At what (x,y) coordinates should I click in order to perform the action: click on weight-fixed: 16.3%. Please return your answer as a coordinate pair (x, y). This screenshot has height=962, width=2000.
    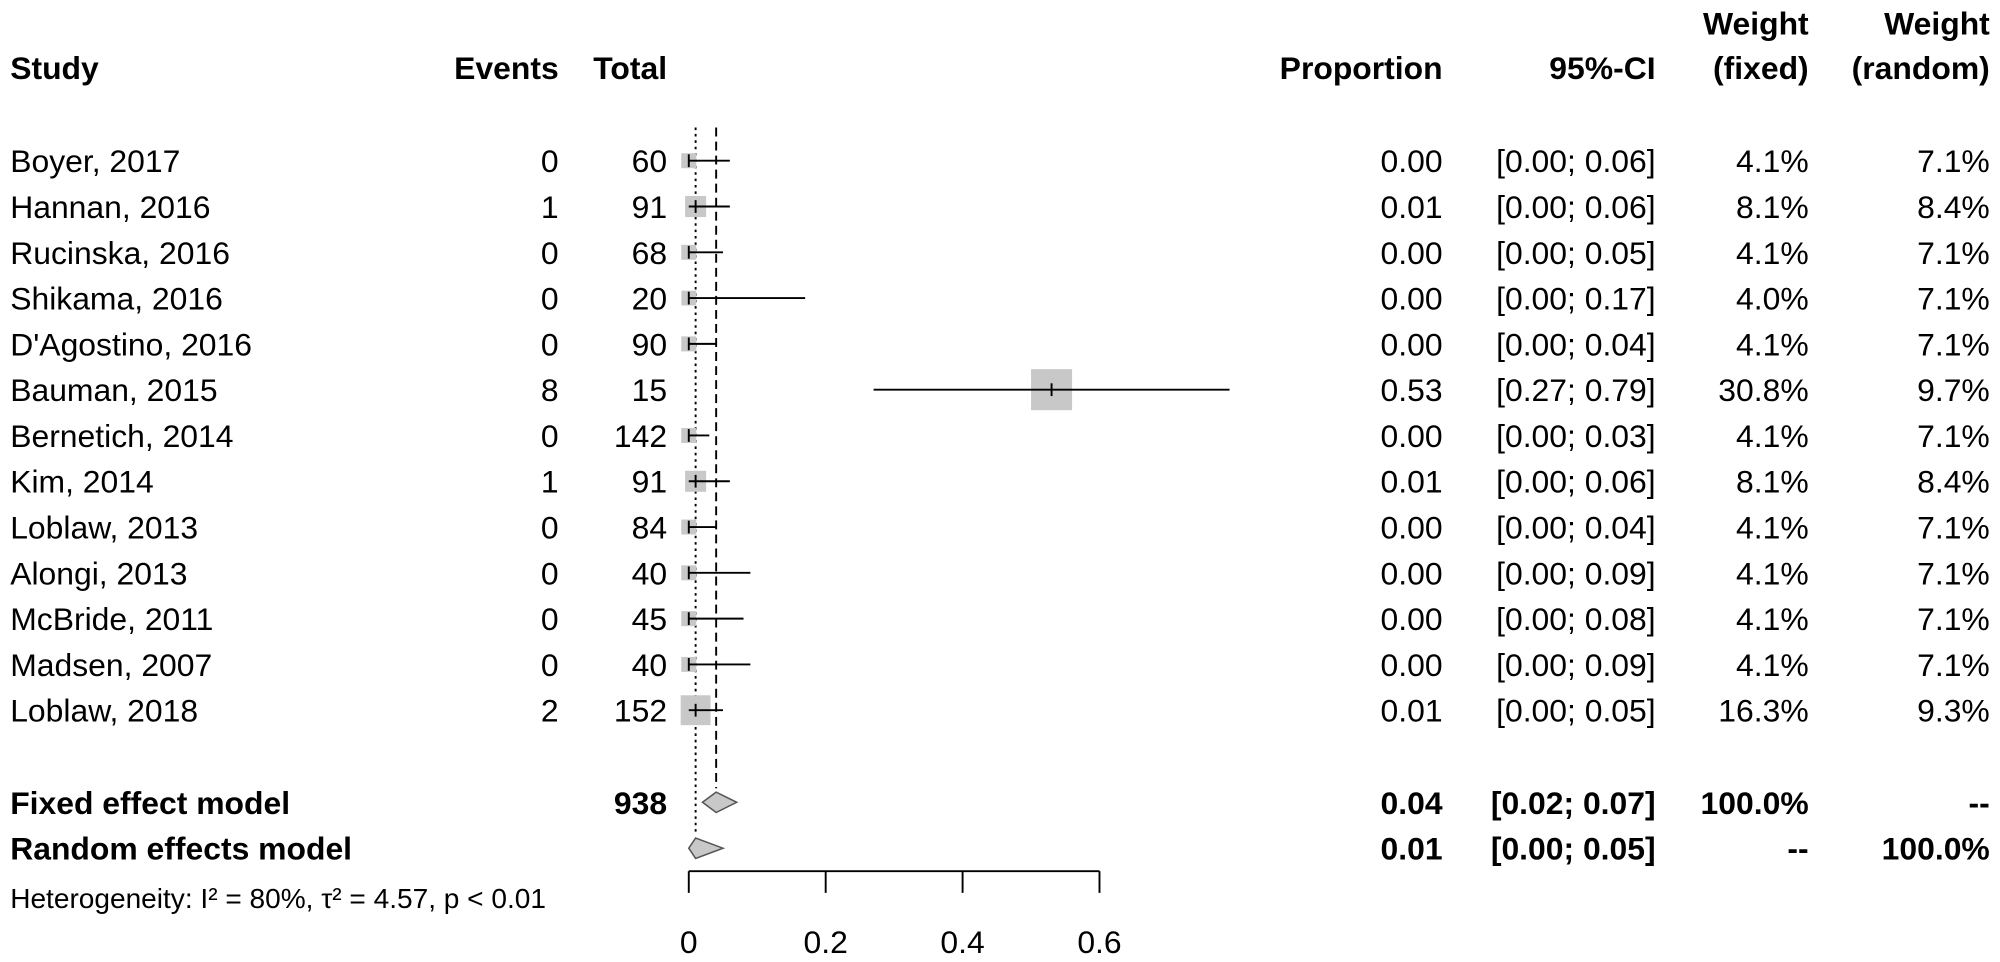
    Looking at the image, I should click on (1763, 711).